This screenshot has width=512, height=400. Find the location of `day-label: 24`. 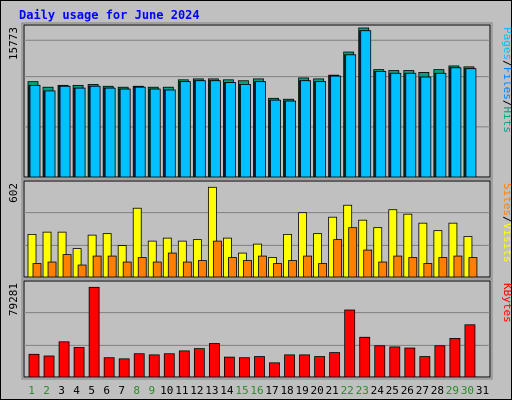

day-label: 24 is located at coordinates (378, 390).